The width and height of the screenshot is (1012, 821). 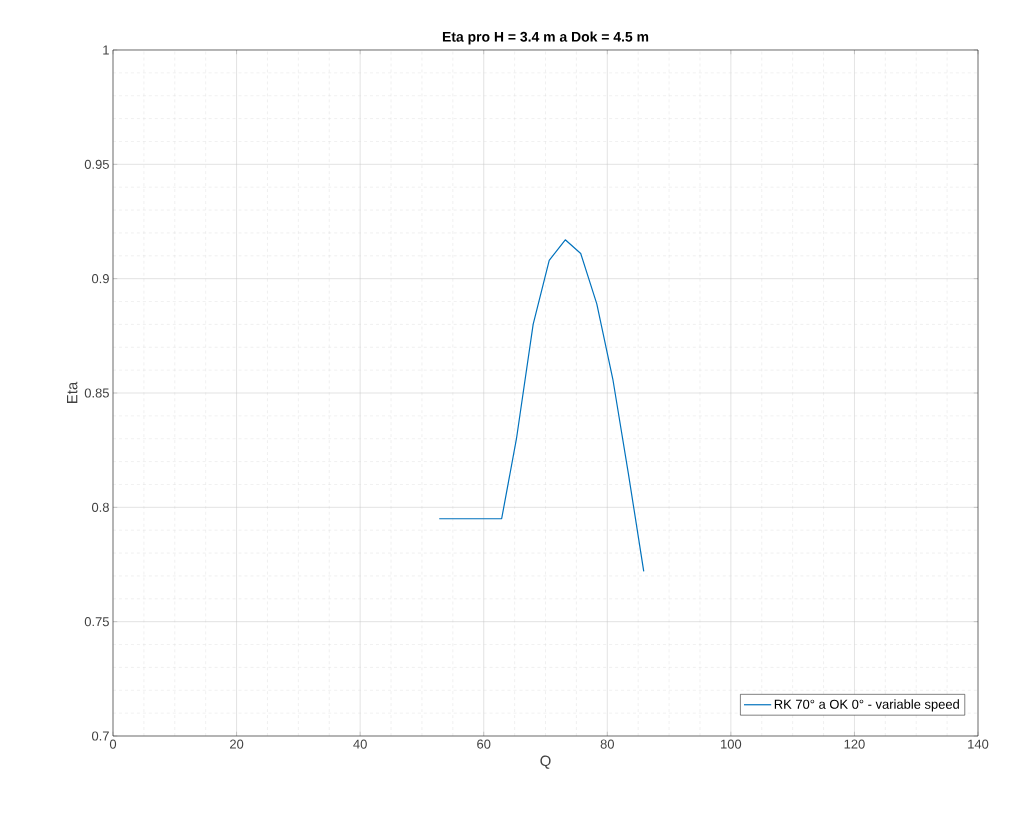 What do you see at coordinates (731, 744) in the screenshot?
I see `x-tick-label: 100` at bounding box center [731, 744].